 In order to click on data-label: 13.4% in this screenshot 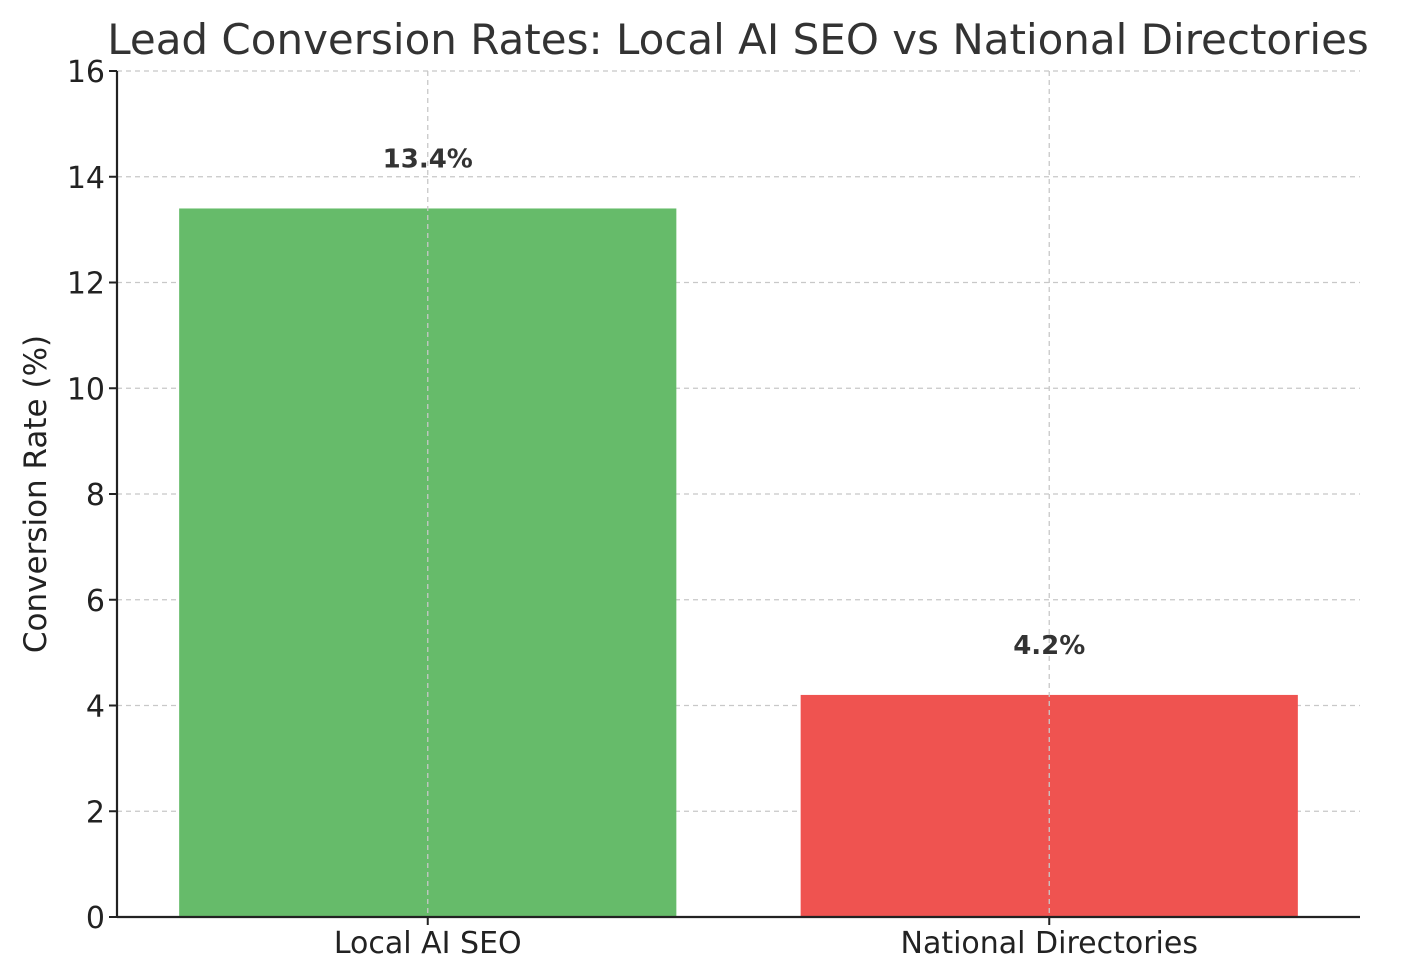, I will do `click(428, 159)`.